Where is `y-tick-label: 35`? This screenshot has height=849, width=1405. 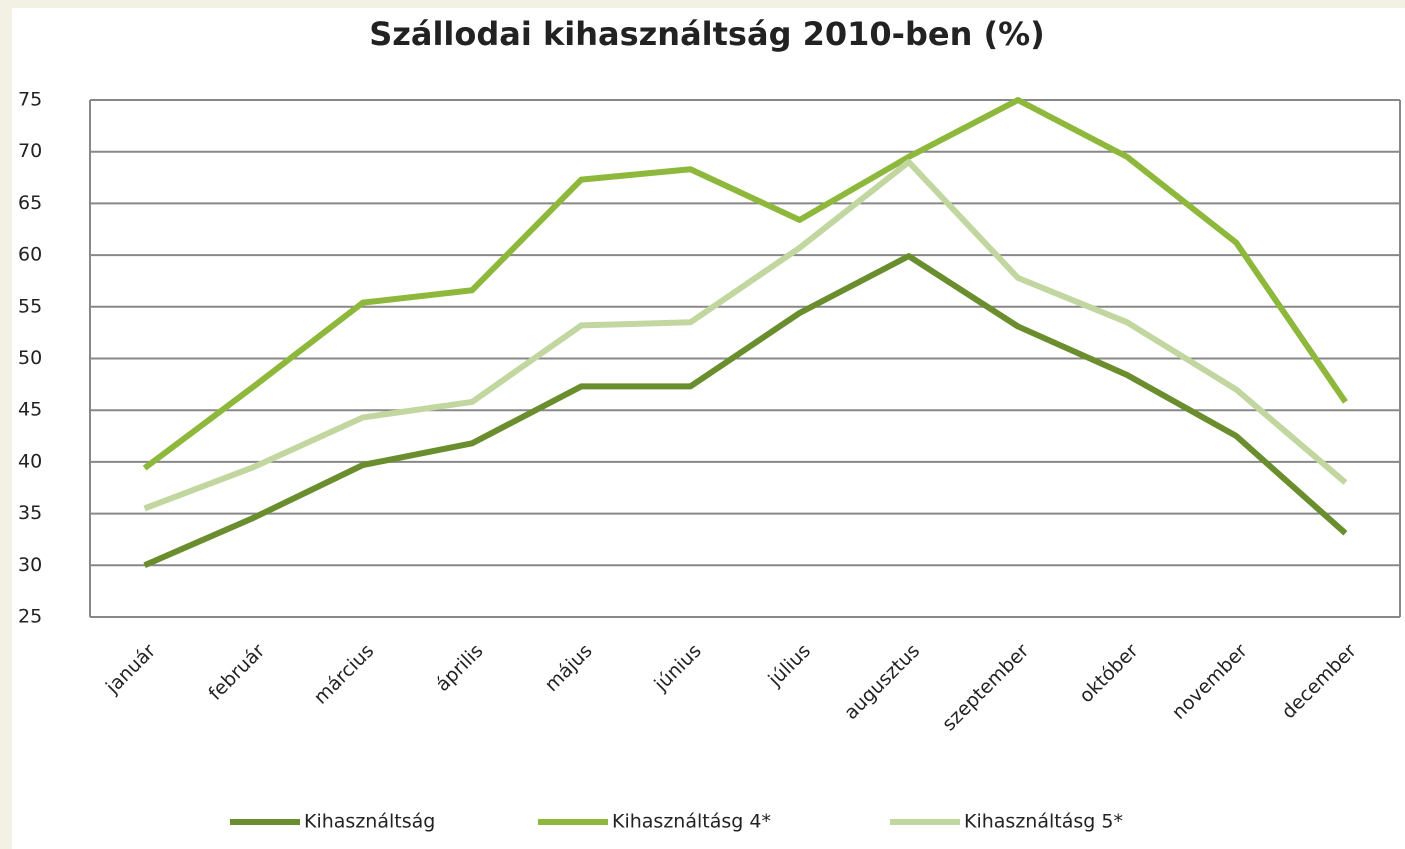
y-tick-label: 35 is located at coordinates (30, 513).